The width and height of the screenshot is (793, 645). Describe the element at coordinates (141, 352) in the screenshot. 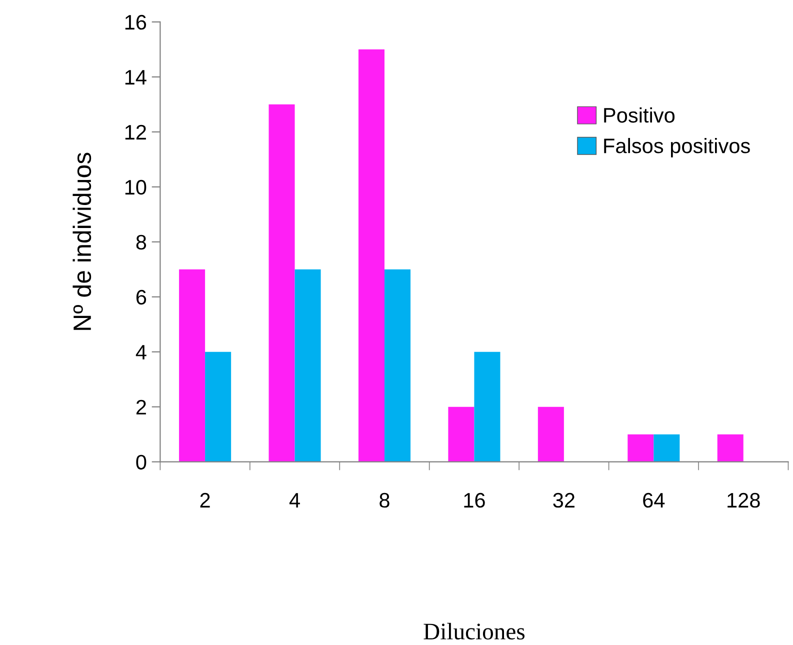

I see `y-tick-label: 4` at that location.